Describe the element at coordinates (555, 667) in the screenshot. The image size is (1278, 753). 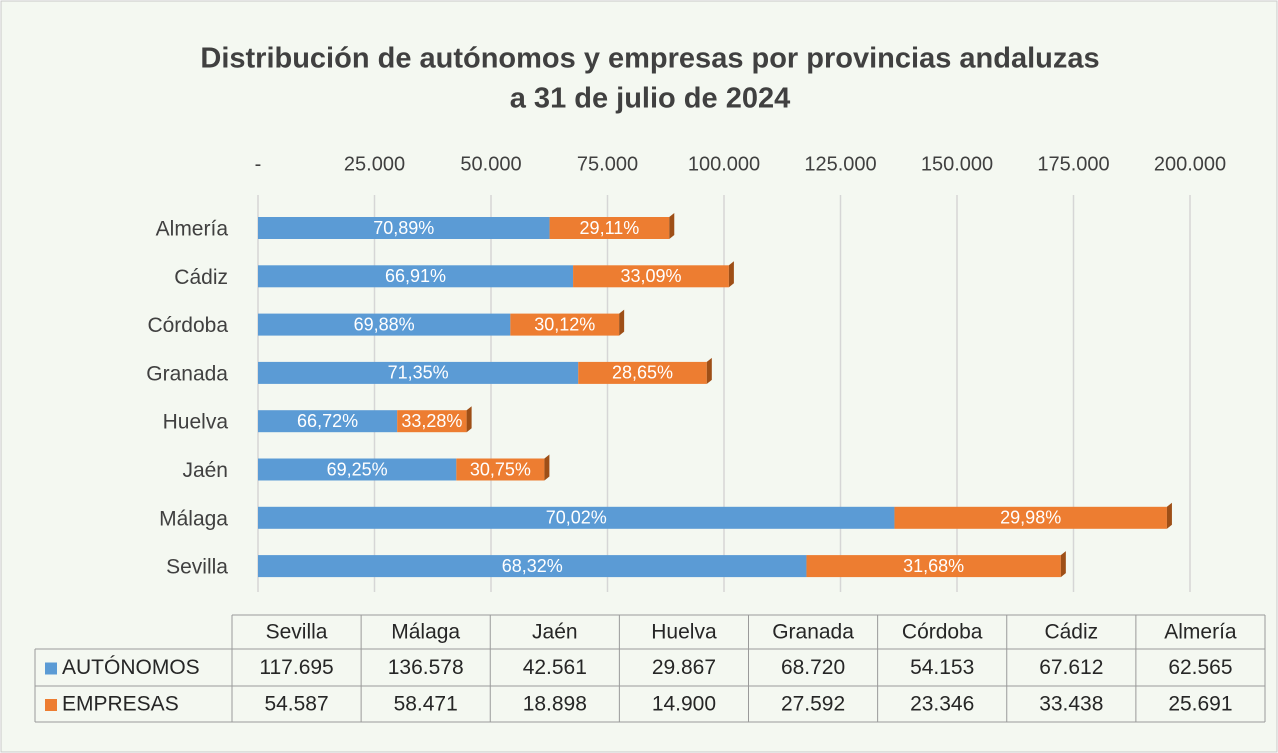
I see `table-cell: 42.561` at that location.